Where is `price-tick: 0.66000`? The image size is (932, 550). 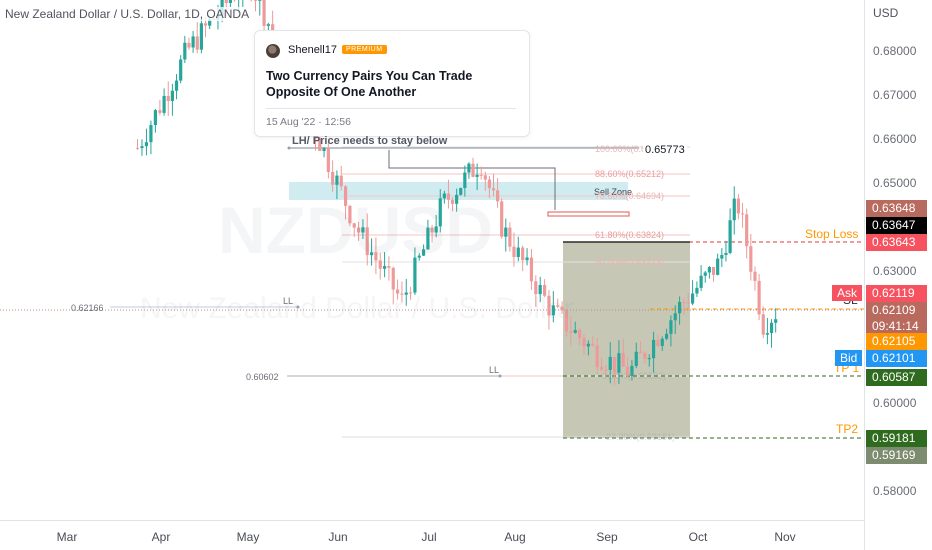
price-tick: 0.66000 is located at coordinates (895, 139).